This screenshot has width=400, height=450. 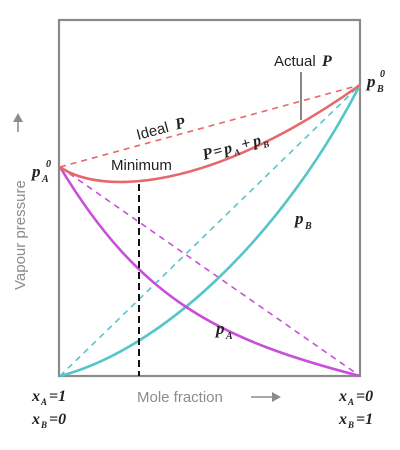 I want to click on pB-sub: B, so click(x=308, y=226).